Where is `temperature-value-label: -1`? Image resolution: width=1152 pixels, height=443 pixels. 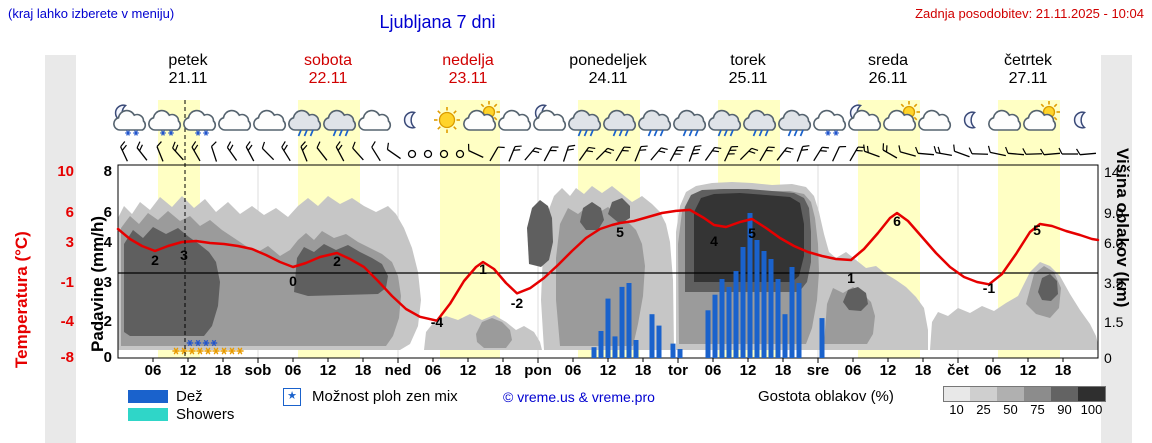 temperature-value-label: -1 is located at coordinates (989, 288).